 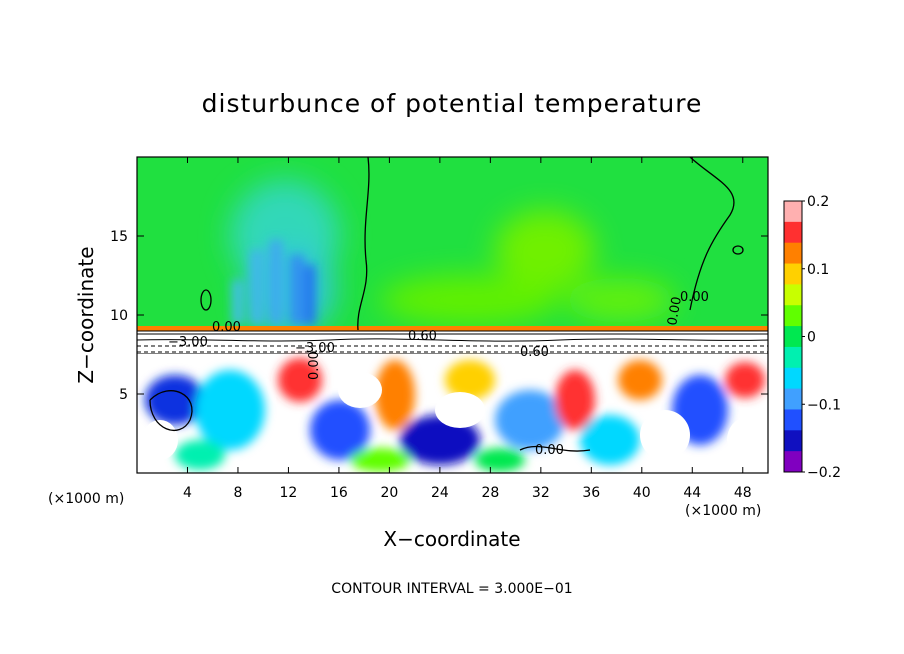 I want to click on x-tick-label: 20, so click(x=389, y=493).